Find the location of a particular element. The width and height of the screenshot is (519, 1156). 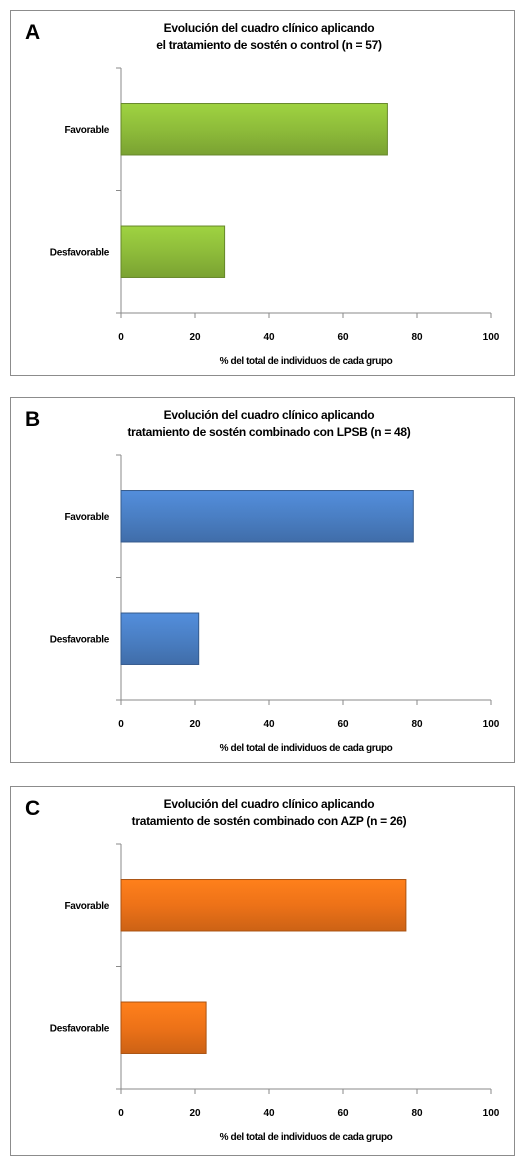

panel-letter-b: B is located at coordinates (32, 419).